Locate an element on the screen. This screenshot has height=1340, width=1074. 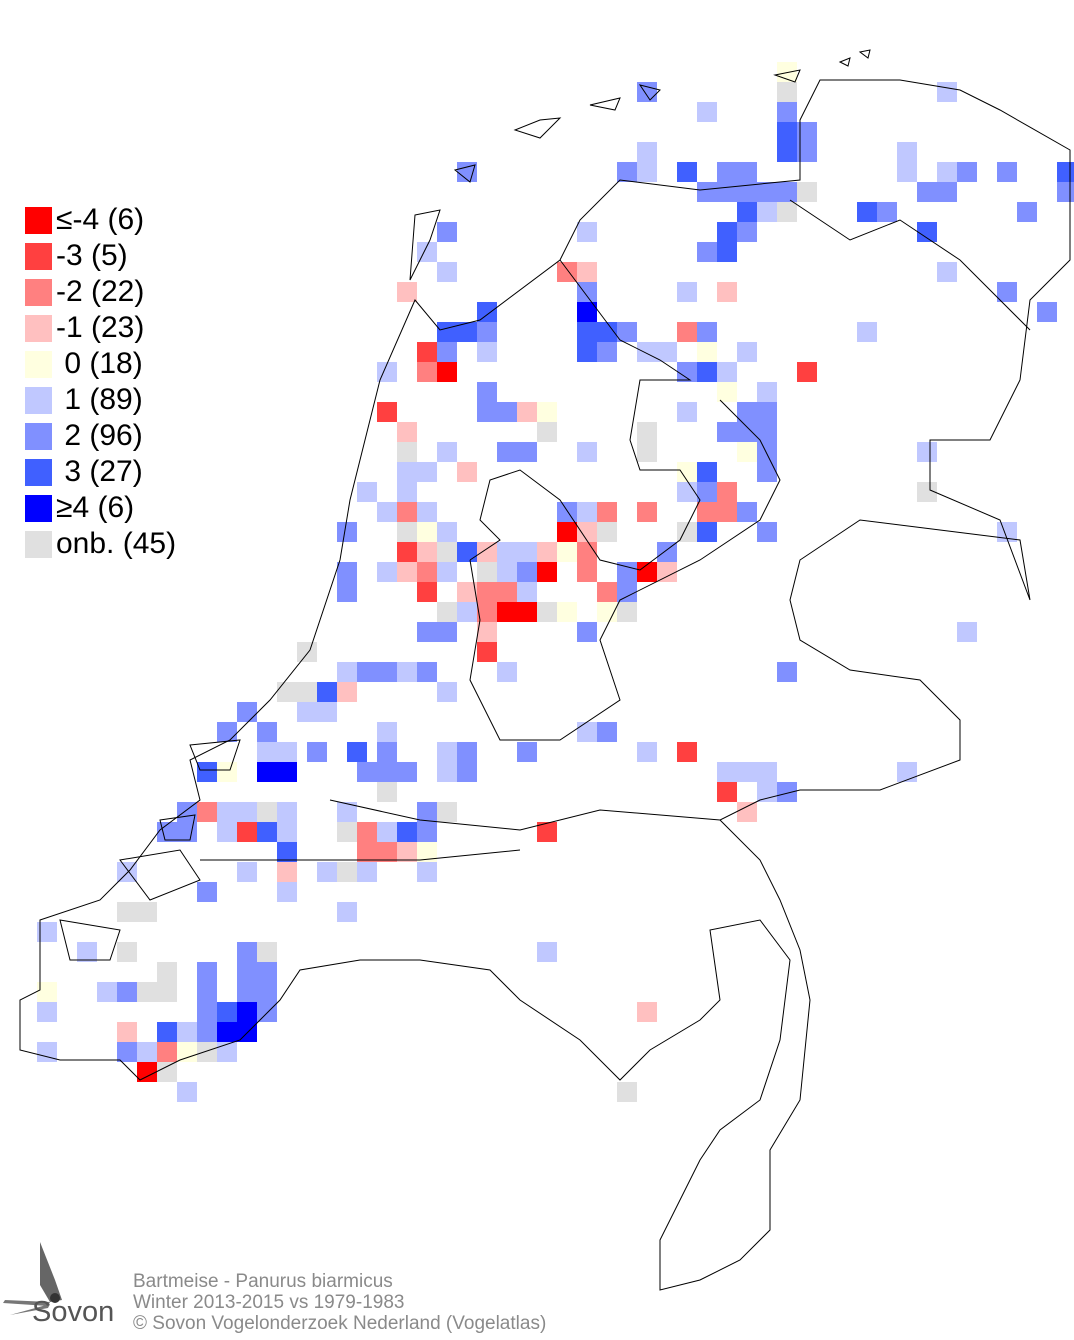
legend-item: ≤-4 (6) is located at coordinates (100, 220).